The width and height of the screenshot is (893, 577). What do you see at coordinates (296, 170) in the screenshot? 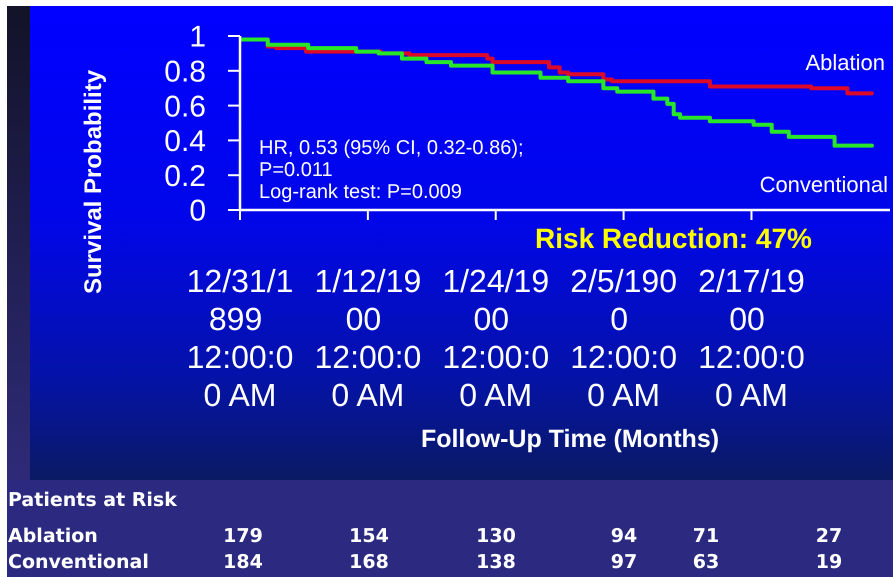
I see `annotation: P=0.011` at bounding box center [296, 170].